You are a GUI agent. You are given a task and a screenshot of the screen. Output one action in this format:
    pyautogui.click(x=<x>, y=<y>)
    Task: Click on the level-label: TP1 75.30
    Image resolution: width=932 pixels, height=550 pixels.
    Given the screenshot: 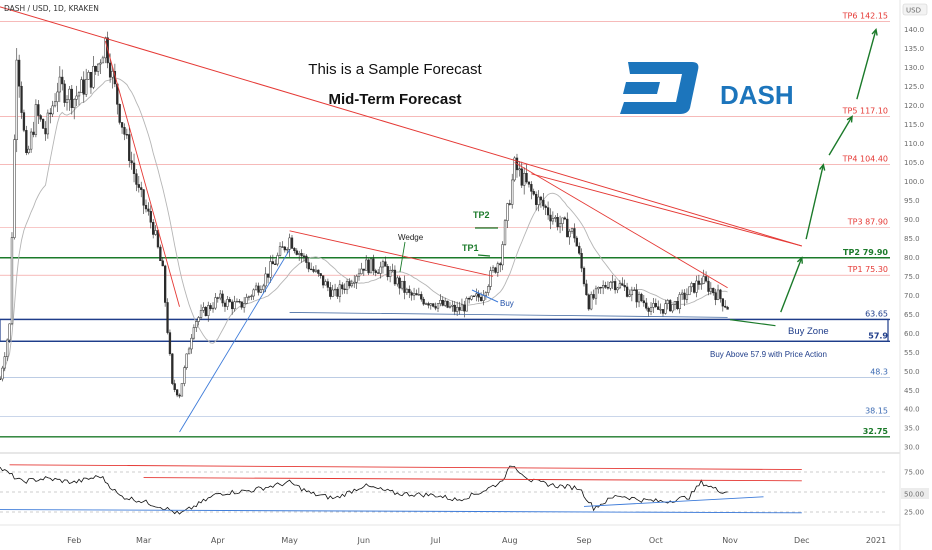 What is the action you would take?
    pyautogui.click(x=867, y=269)
    